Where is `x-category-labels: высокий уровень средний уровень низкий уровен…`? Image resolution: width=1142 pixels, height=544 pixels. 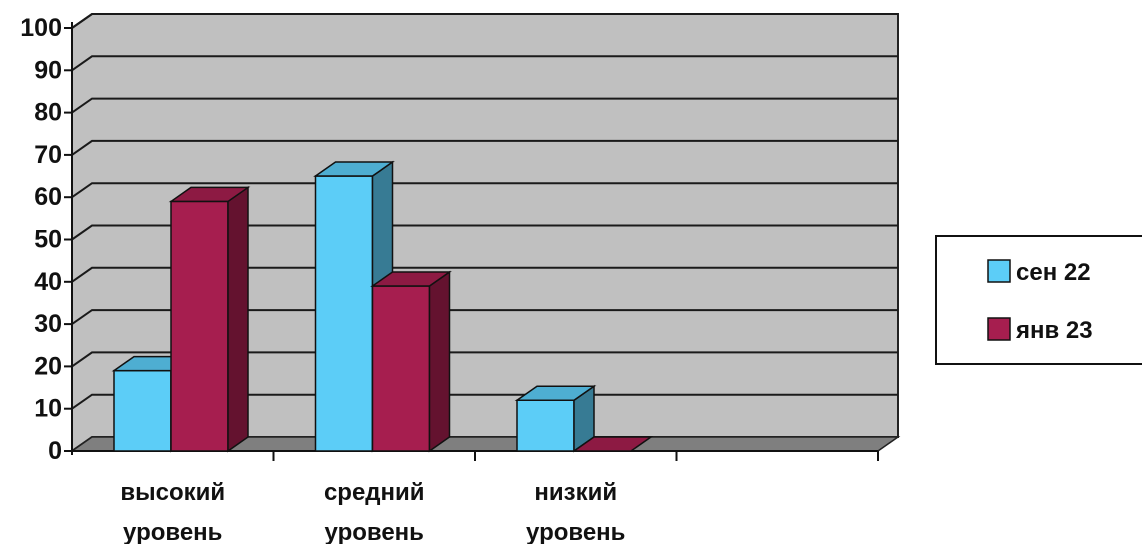 x-category-labels: высокий уровень средний уровень низкий уровен… is located at coordinates (372, 511).